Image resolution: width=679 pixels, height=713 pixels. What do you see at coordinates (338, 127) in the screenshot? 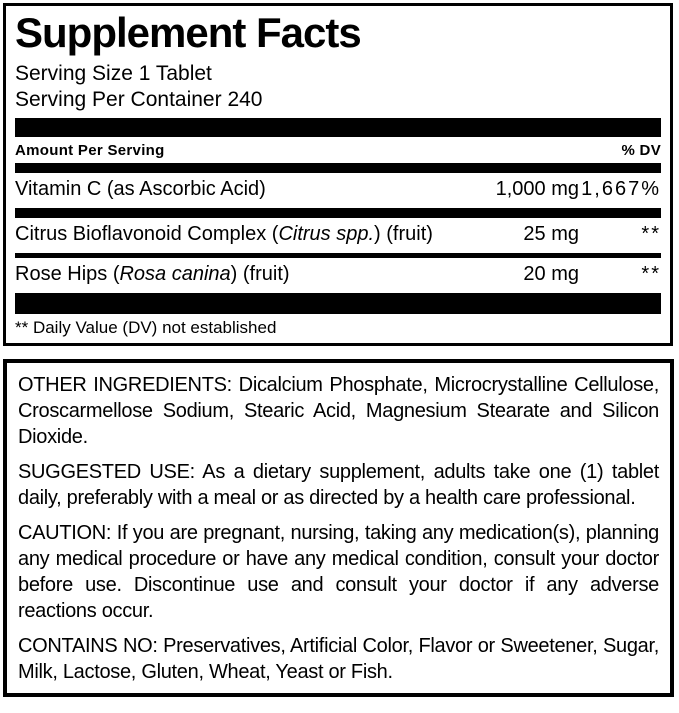
I see `rule-thick-top` at bounding box center [338, 127].